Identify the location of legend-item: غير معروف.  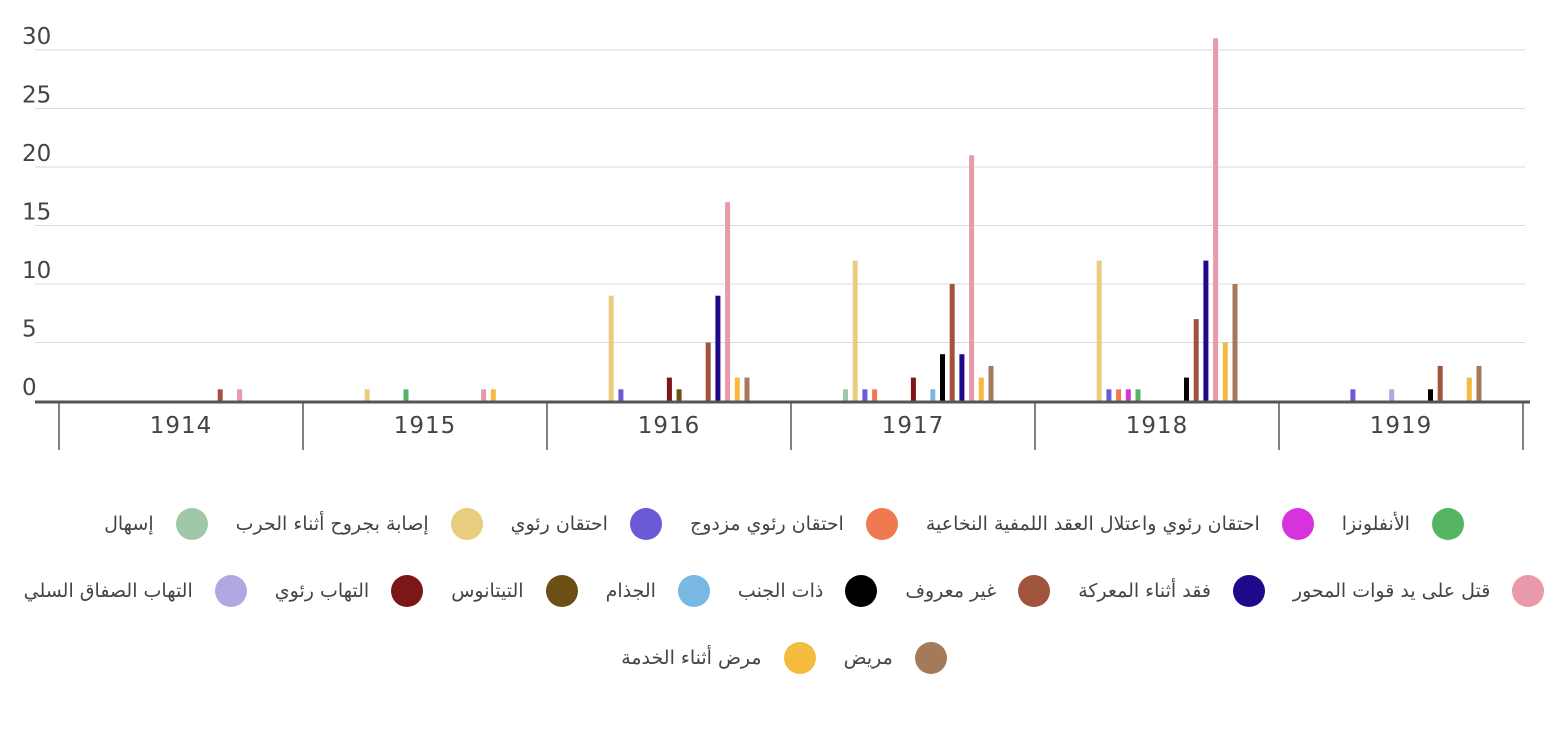
(978, 590).